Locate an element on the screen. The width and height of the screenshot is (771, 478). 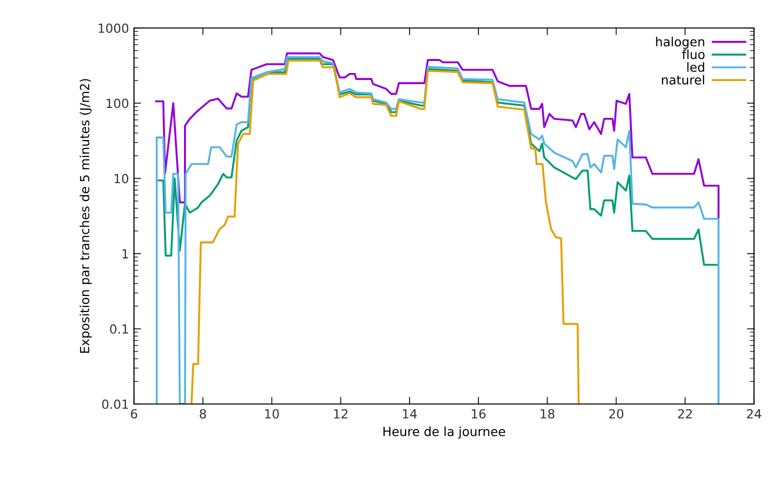
y-tick-label: 10 is located at coordinates (121, 179).